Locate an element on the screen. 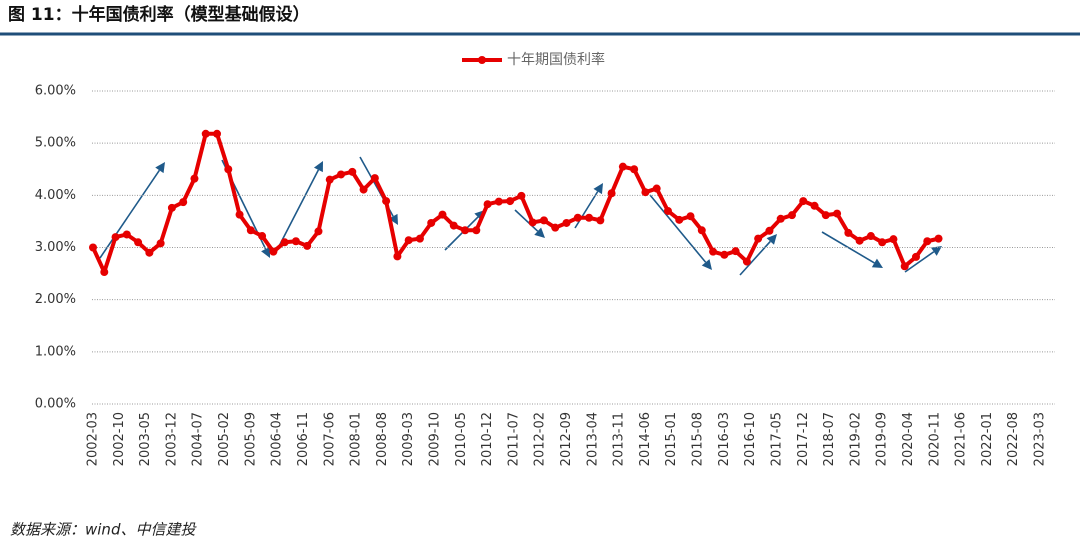  y-tick-label: 6.00% is located at coordinates (55, 91).